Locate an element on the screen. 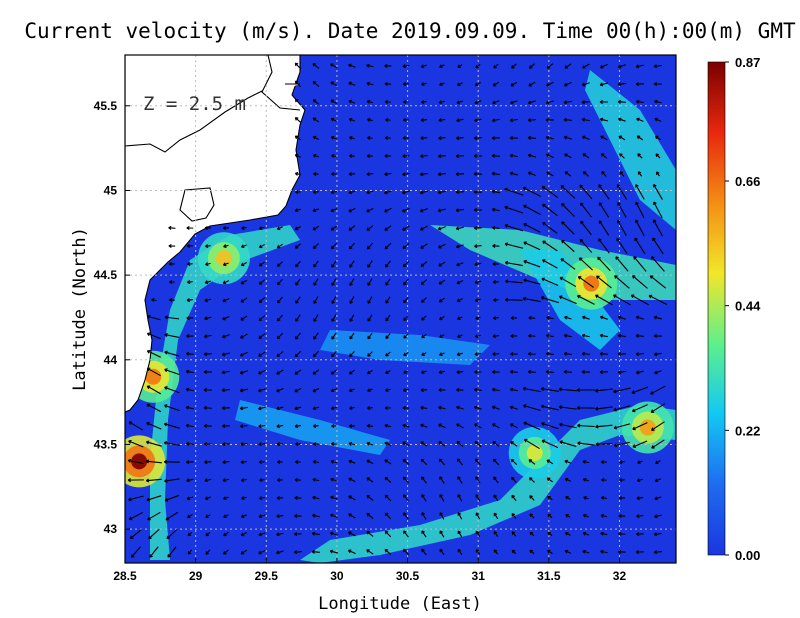  x-tick-label: 29.5 is located at coordinates (267, 576).